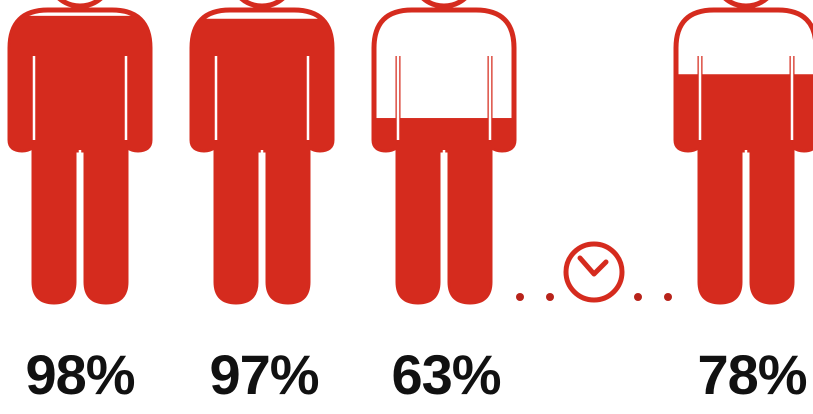 This screenshot has height=414, width=813. I want to click on connector-group, so click(594, 272).